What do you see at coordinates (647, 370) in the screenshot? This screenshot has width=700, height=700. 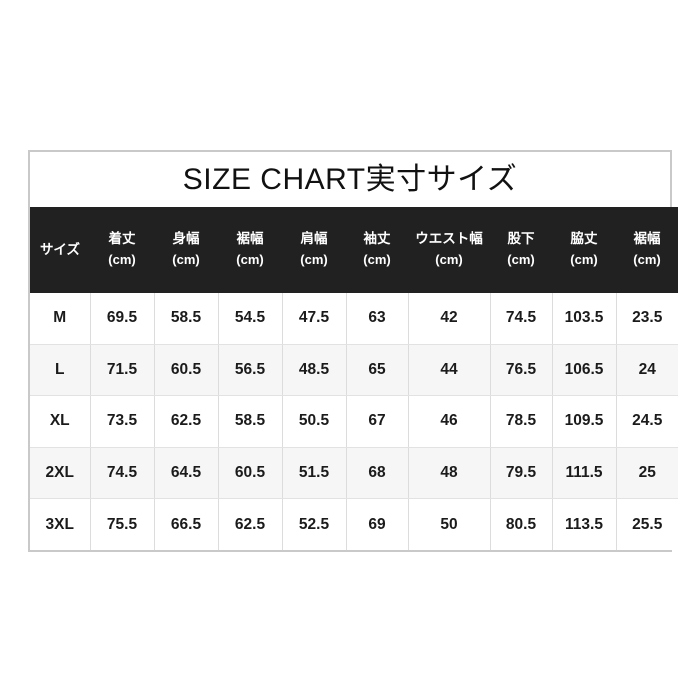 I see `cell-measurement: 24` at bounding box center [647, 370].